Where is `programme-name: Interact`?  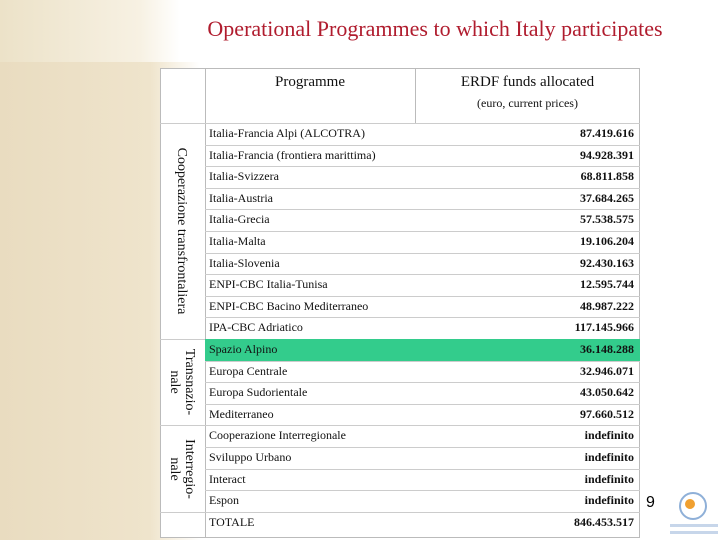
programme-name: Interact is located at coordinates (227, 478).